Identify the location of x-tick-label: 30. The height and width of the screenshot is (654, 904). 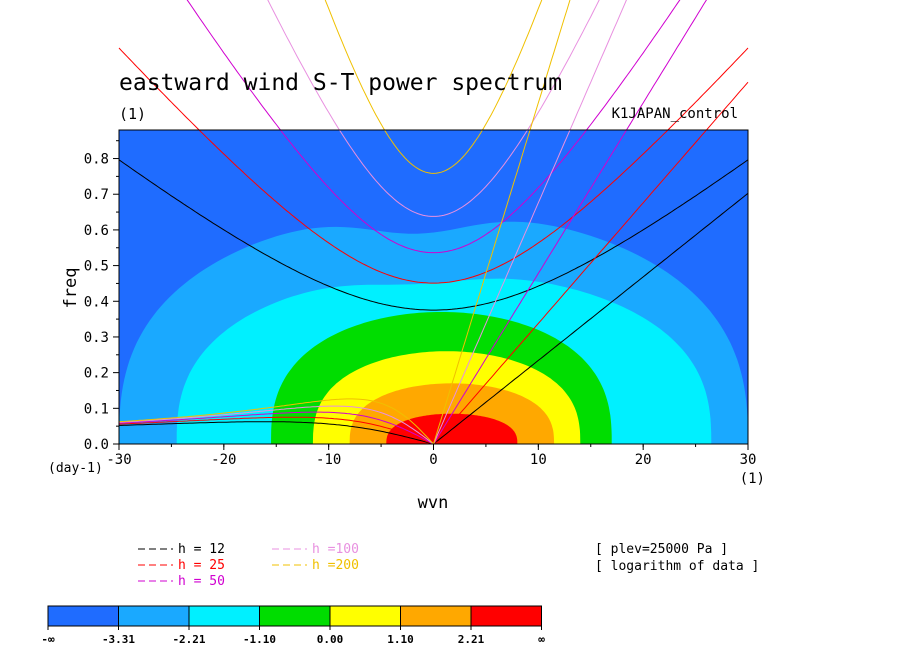
(748, 460).